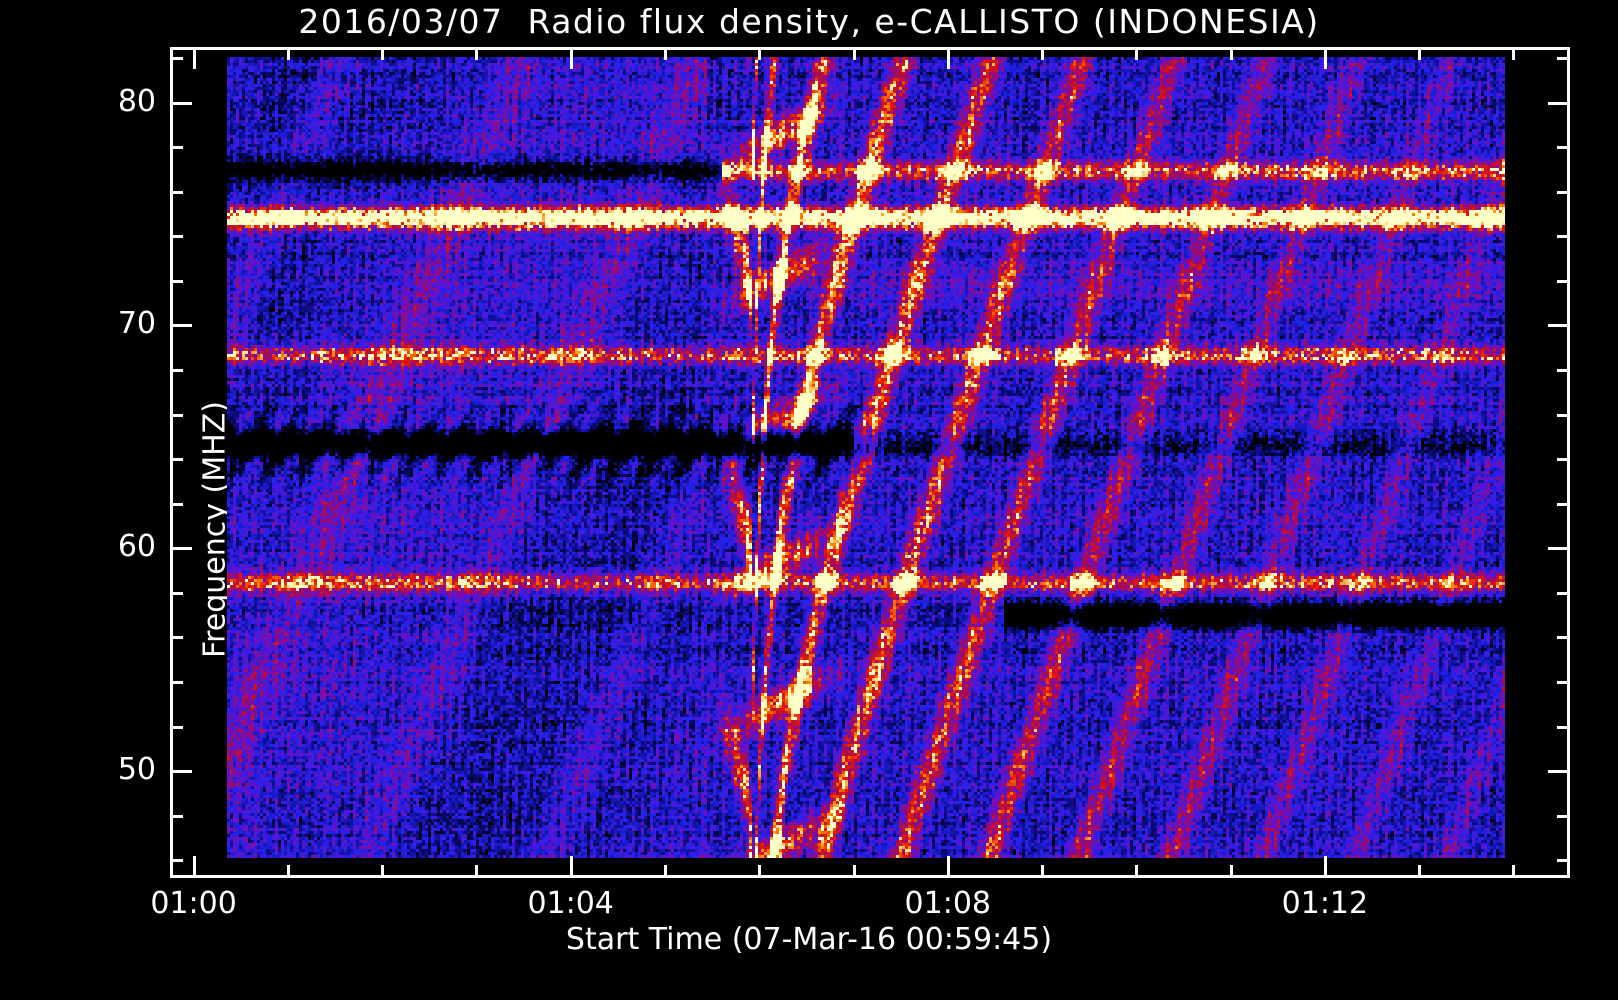 The image size is (1618, 1000). I want to click on y-tick-label: 50, so click(136, 770).